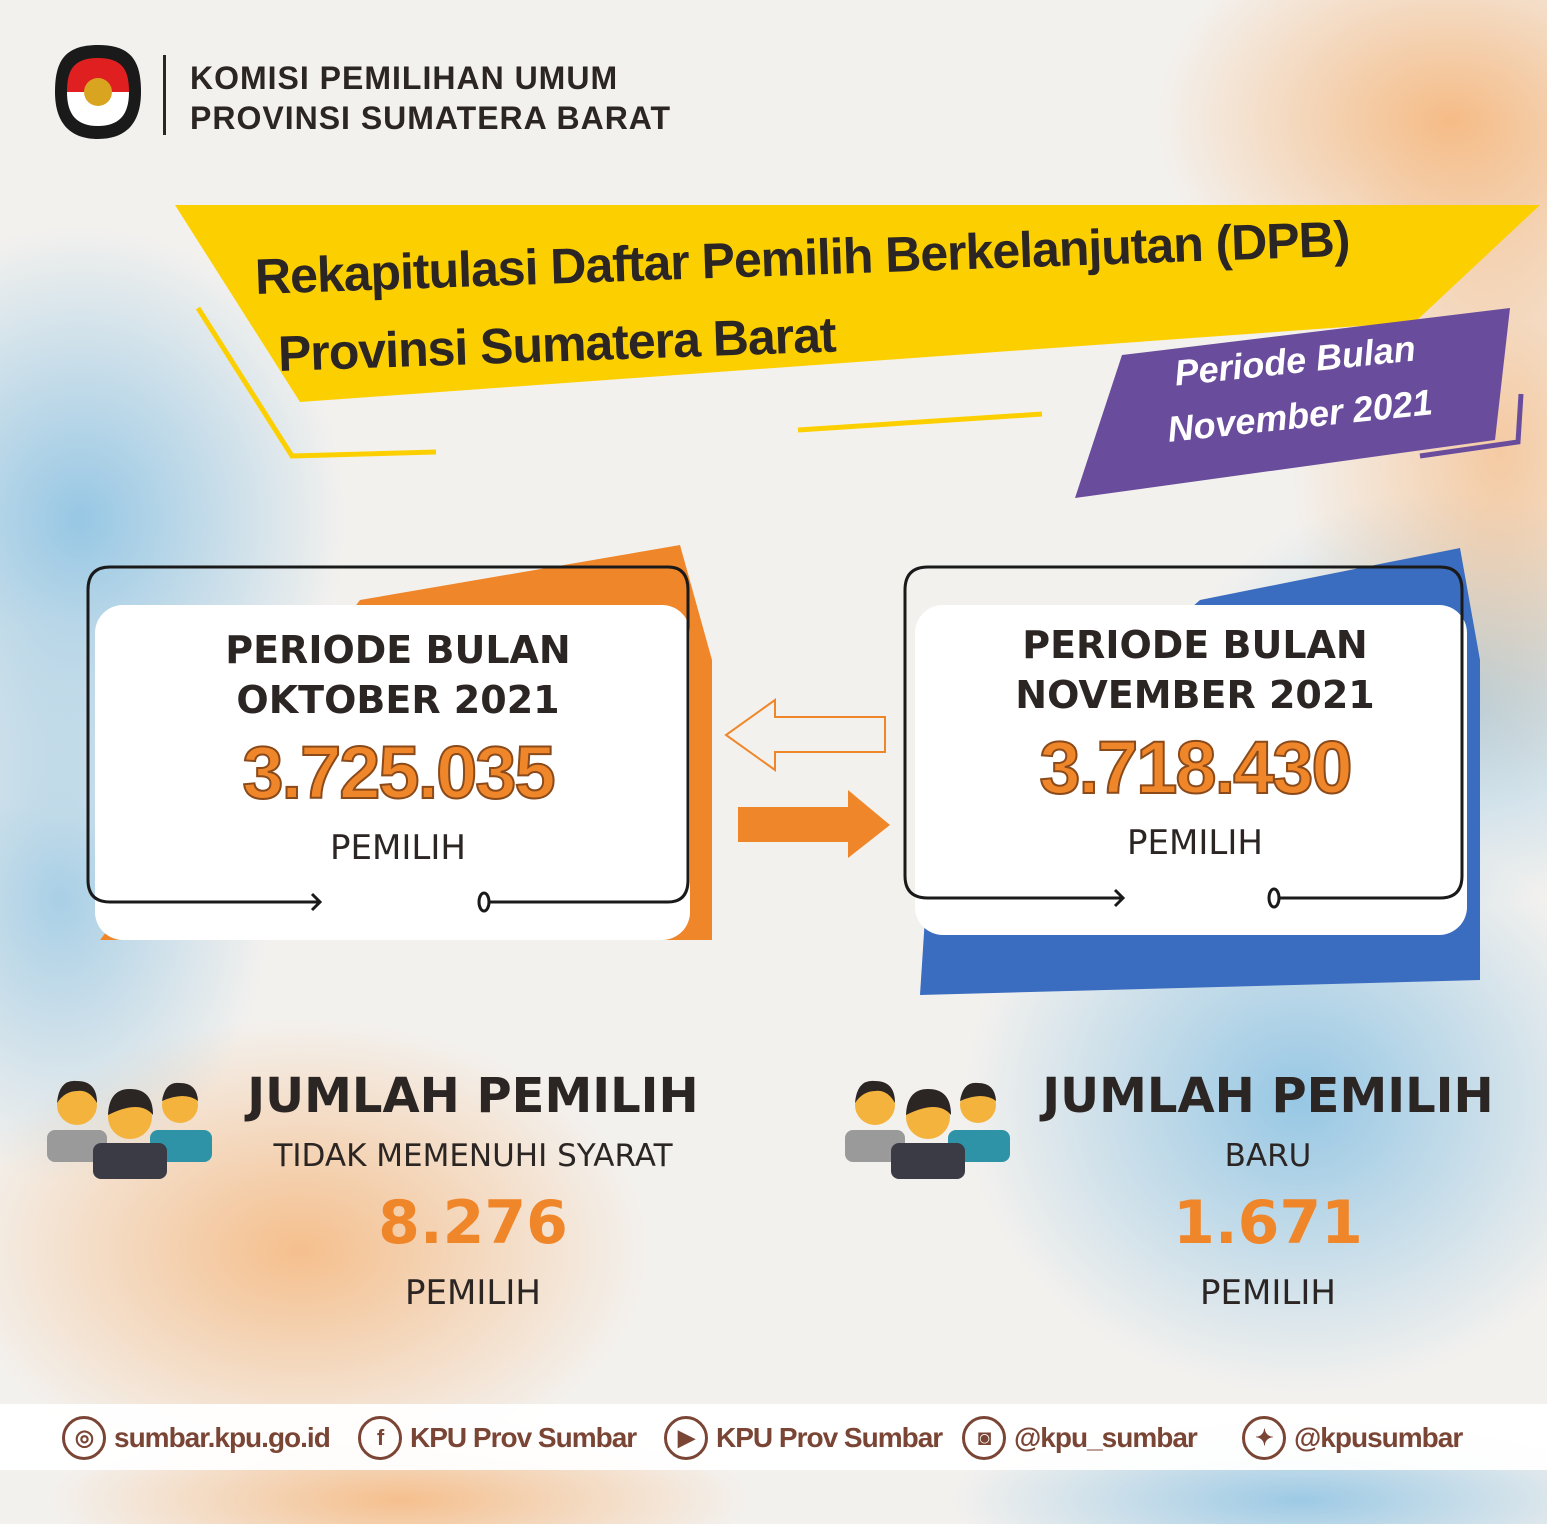  Describe the element at coordinates (814, 824) in the screenshot. I see `arrow-right-icon` at that location.